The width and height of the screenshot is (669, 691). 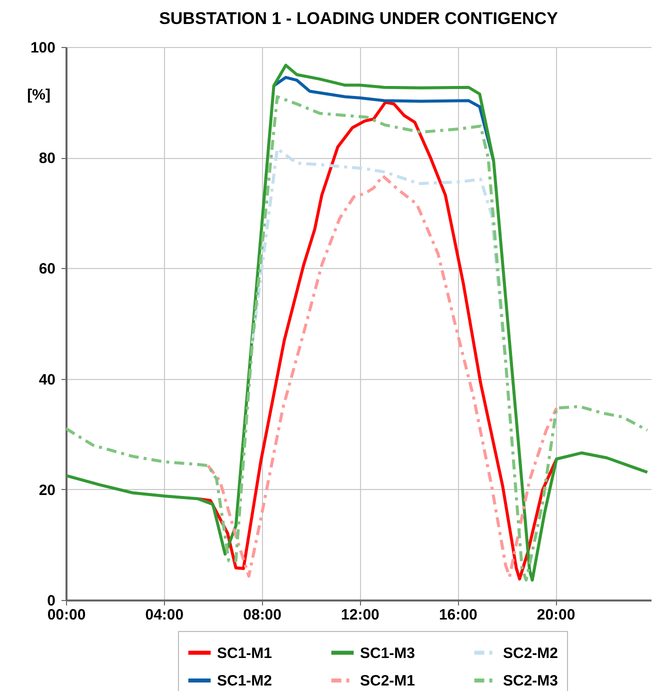 What do you see at coordinates (388, 681) in the screenshot?
I see `legend-label: SC2-M1` at bounding box center [388, 681].